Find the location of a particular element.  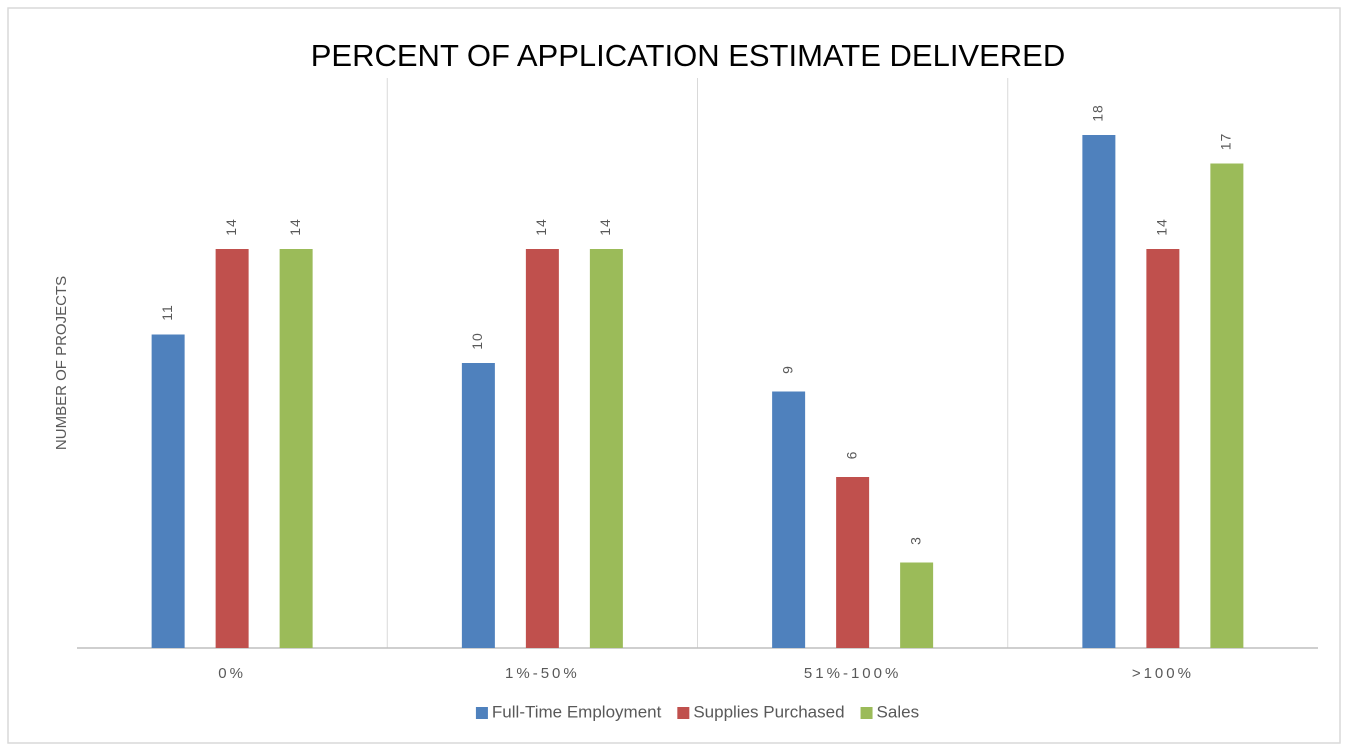

data-label: 17 is located at coordinates (1226, 142).